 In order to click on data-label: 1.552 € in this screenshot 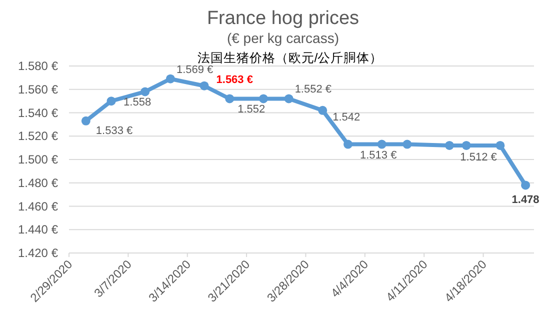, I will do `click(313, 90)`.